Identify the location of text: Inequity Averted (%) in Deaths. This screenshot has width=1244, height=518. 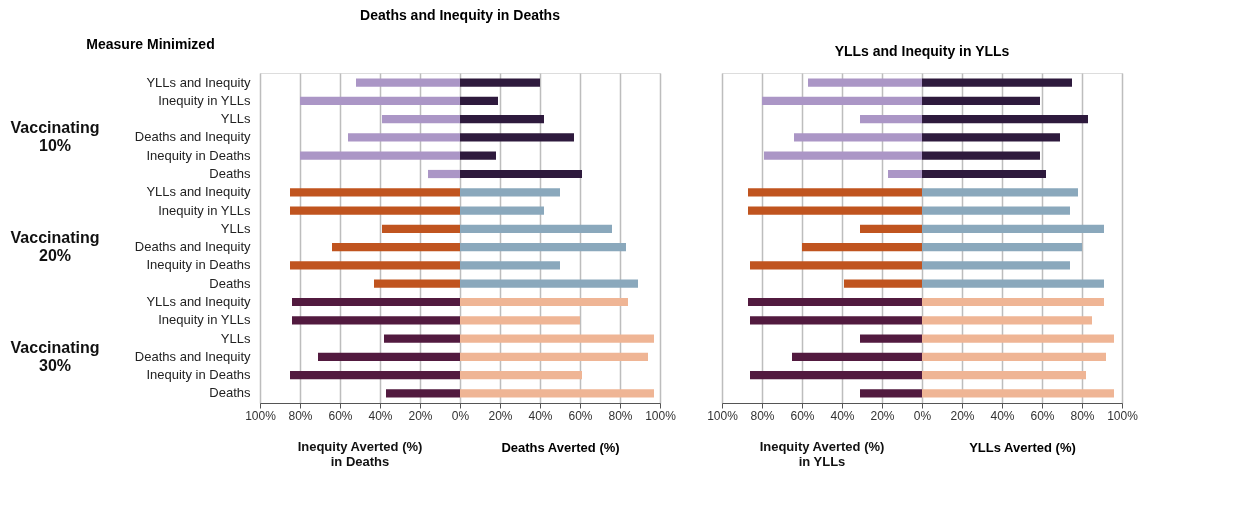
(360, 454).